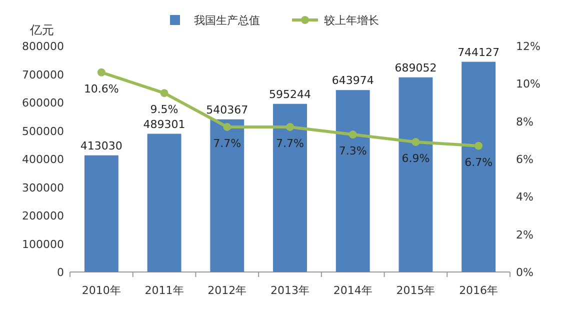  What do you see at coordinates (60, 272) in the screenshot?
I see `y-tick-label: 0` at bounding box center [60, 272].